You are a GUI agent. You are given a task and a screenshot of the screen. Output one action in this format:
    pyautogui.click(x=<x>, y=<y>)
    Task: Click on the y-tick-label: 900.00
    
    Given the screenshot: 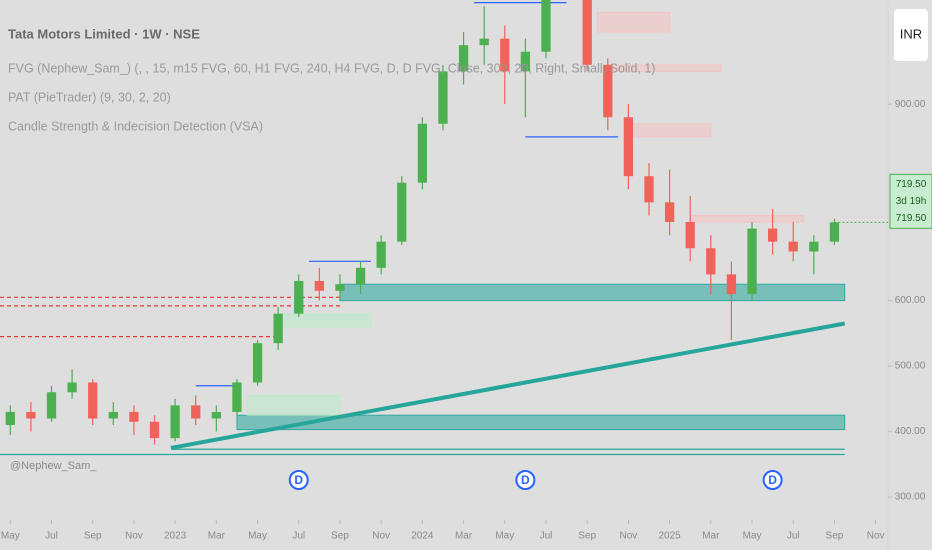 What is the action you would take?
    pyautogui.click(x=910, y=104)
    